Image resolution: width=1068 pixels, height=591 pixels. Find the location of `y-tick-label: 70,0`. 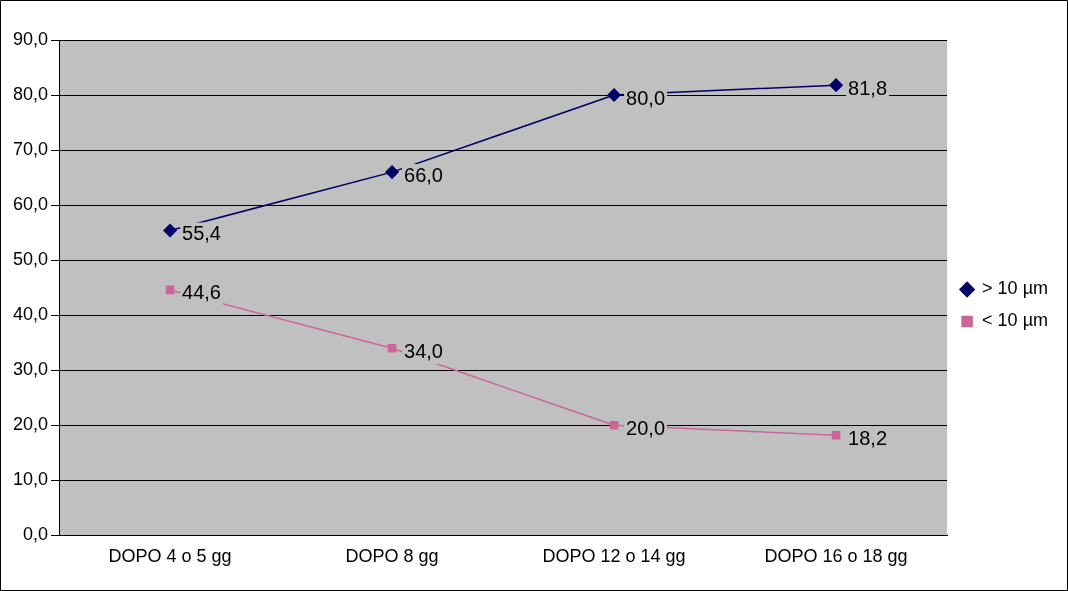

y-tick-label: 70,0 is located at coordinates (30, 149).